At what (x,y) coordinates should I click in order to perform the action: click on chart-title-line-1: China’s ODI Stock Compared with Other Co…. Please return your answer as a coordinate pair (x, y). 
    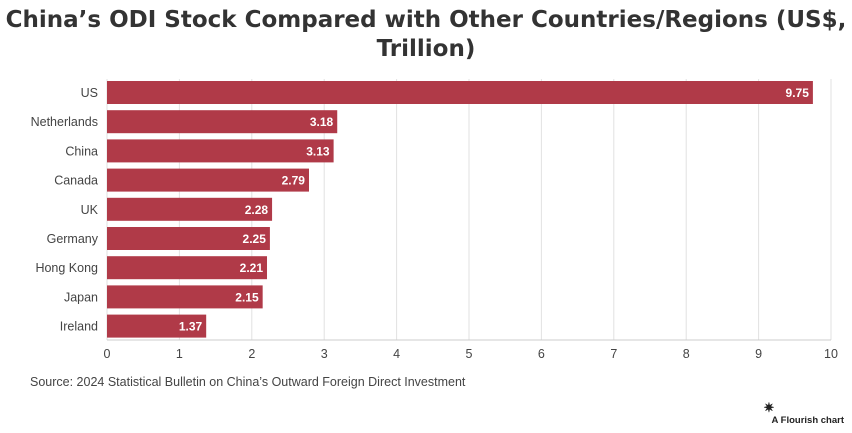
    Looking at the image, I should click on (426, 20).